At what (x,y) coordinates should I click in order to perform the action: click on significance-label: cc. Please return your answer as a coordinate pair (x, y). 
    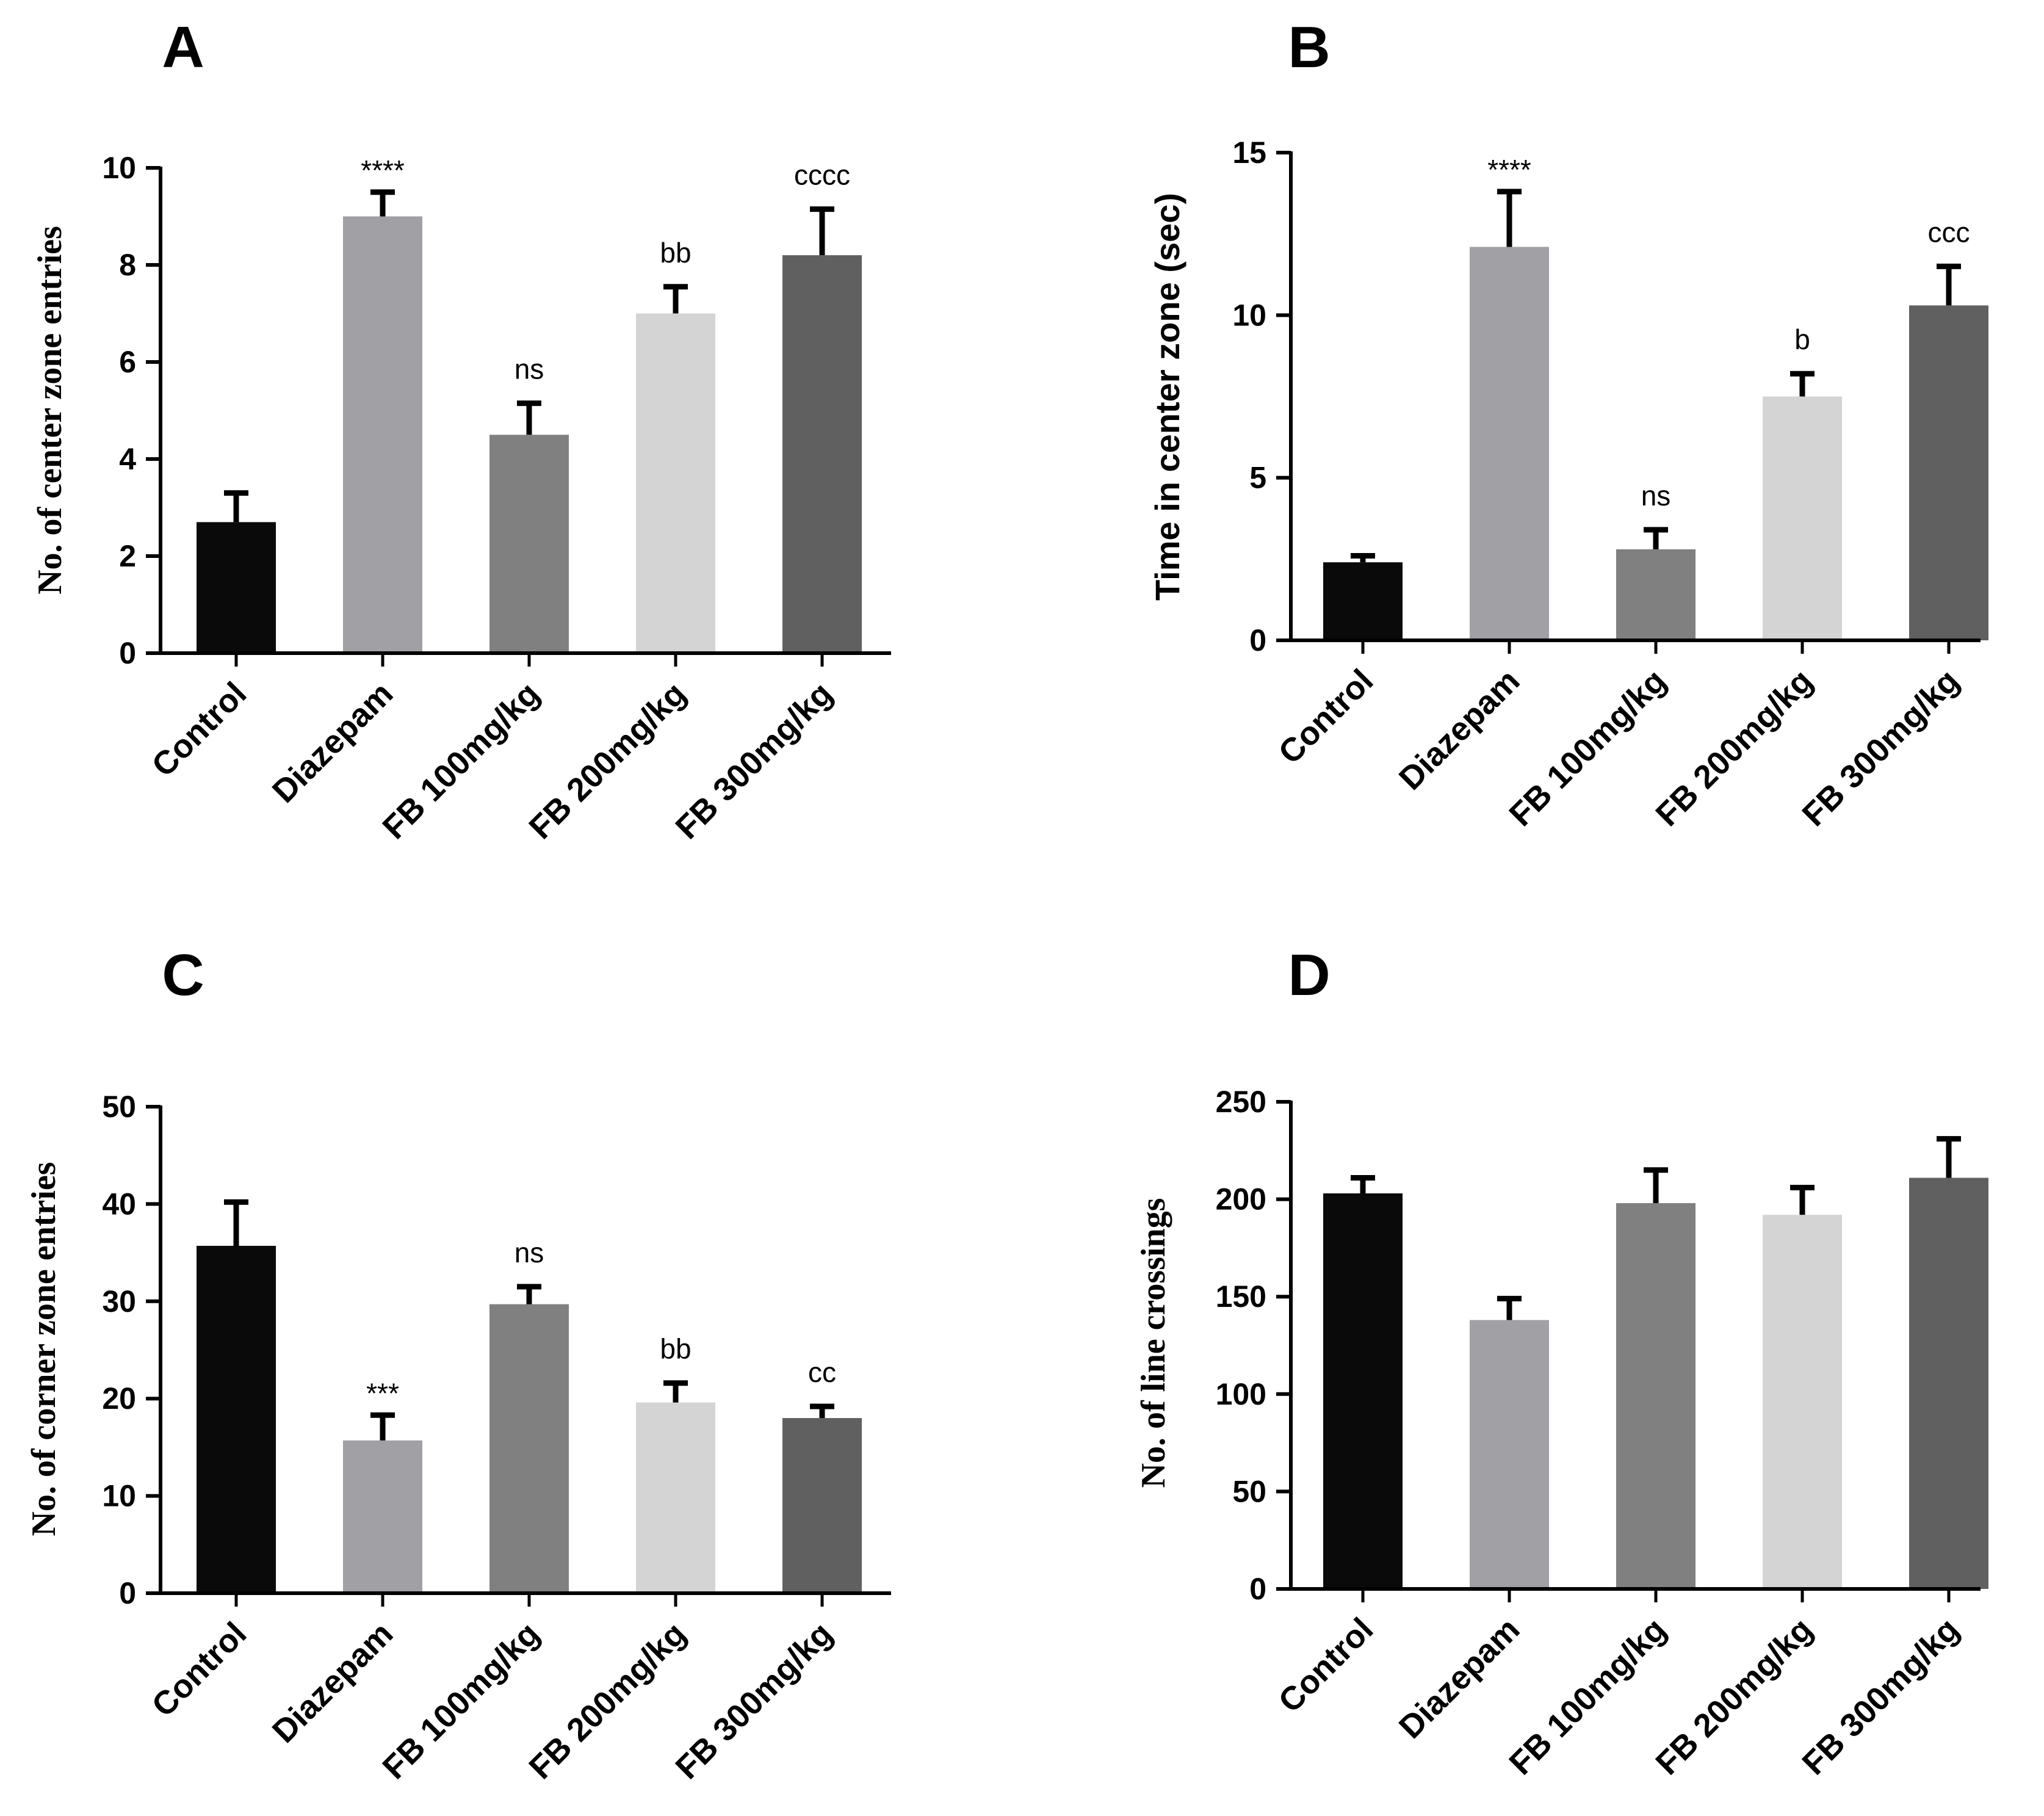
    Looking at the image, I should click on (822, 1372).